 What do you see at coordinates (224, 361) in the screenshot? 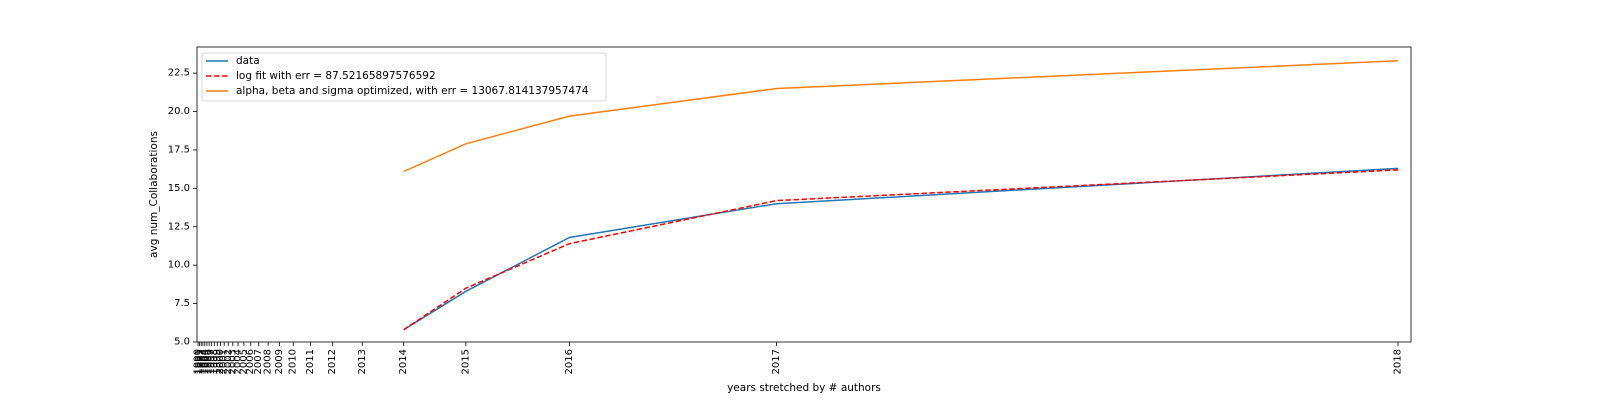
I see `x-tick-label: 2001` at bounding box center [224, 361].